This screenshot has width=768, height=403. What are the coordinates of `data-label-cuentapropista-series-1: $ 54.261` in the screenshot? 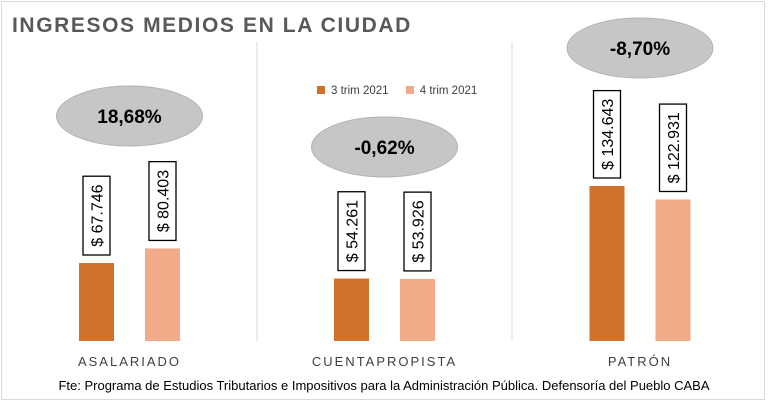 It's located at (351, 231).